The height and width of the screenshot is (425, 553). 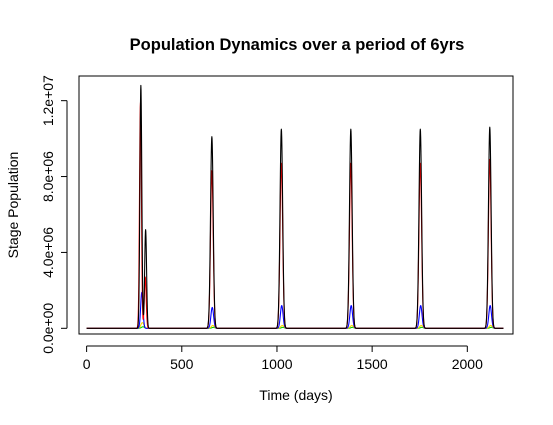 I want to click on x-axis: 0 500 1000 1500 2000, so click(x=283, y=358).